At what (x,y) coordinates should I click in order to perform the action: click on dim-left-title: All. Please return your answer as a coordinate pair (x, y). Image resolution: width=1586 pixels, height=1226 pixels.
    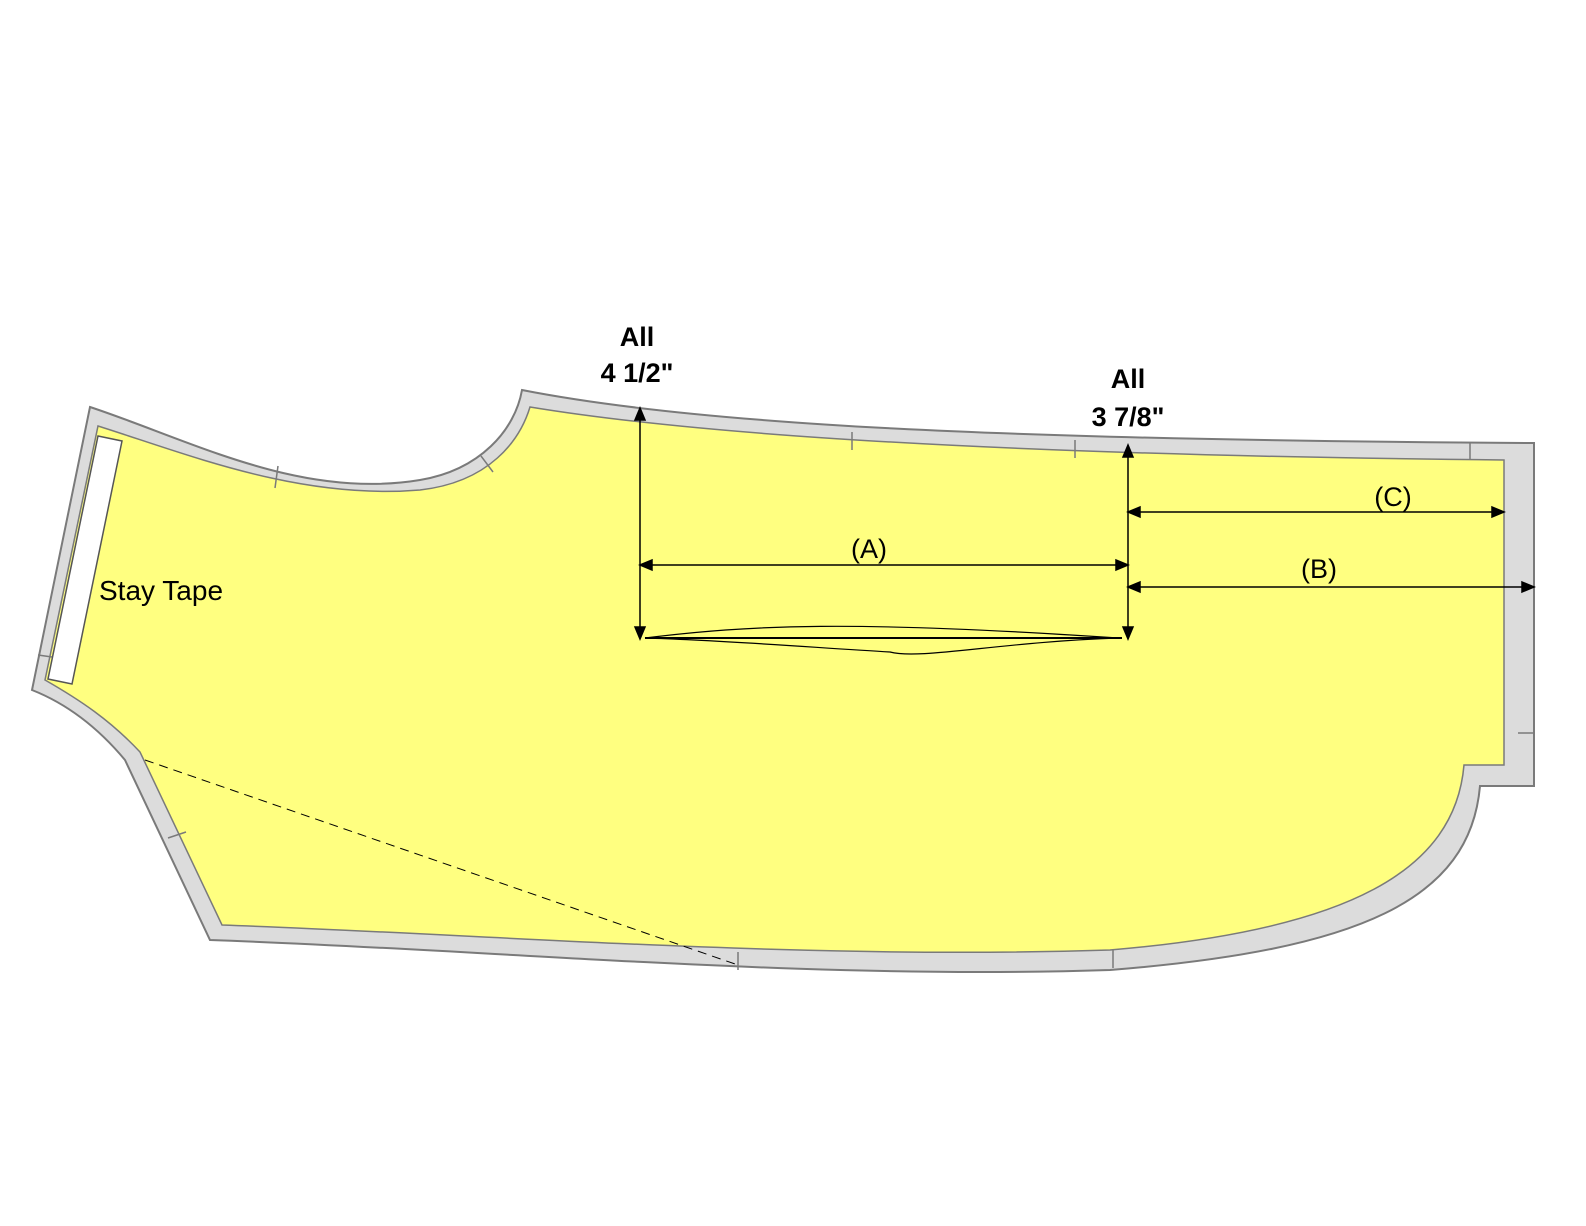
    Looking at the image, I should click on (637, 337).